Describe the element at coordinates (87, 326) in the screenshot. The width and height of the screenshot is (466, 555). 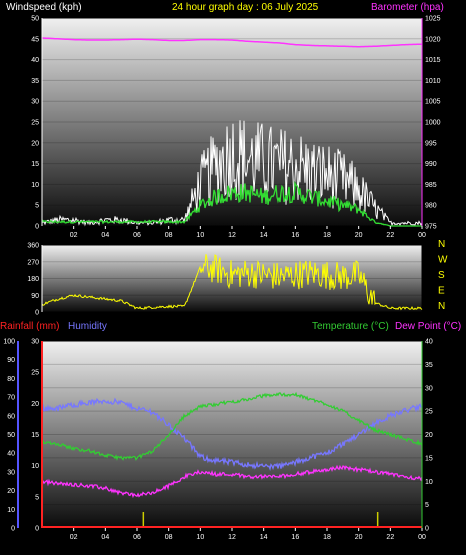
I see `humidity-label: Humidity` at that location.